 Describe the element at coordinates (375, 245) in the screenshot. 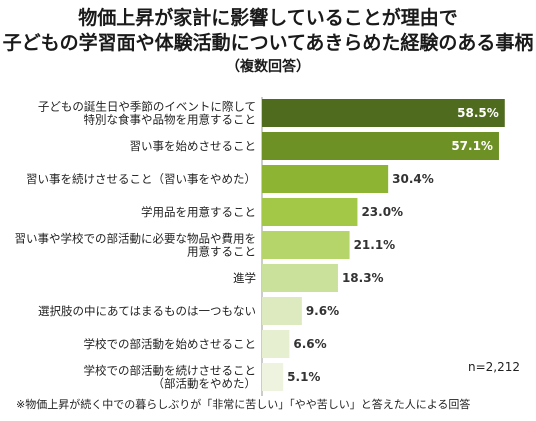

I see `value-label-4: 21.1%` at that location.